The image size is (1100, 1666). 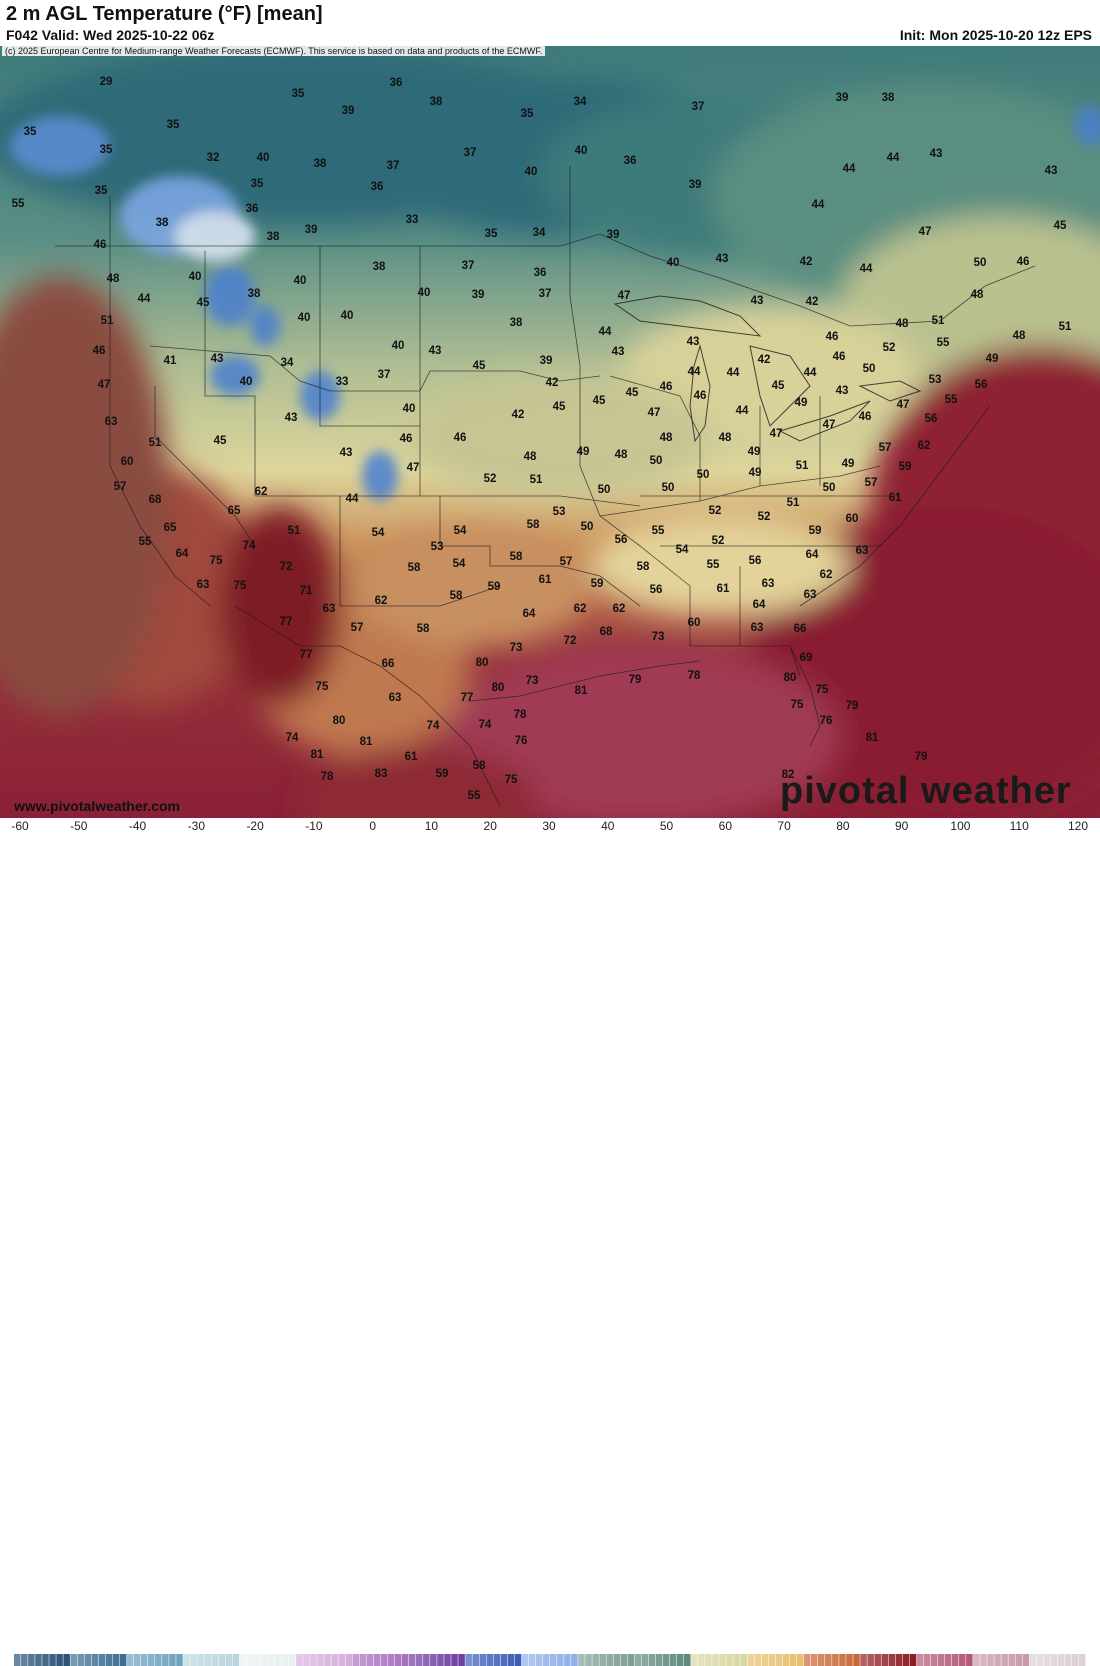 What do you see at coordinates (995, 35) in the screenshot?
I see `init-time: Init: Mon 2025-10-20 12z EPS` at bounding box center [995, 35].